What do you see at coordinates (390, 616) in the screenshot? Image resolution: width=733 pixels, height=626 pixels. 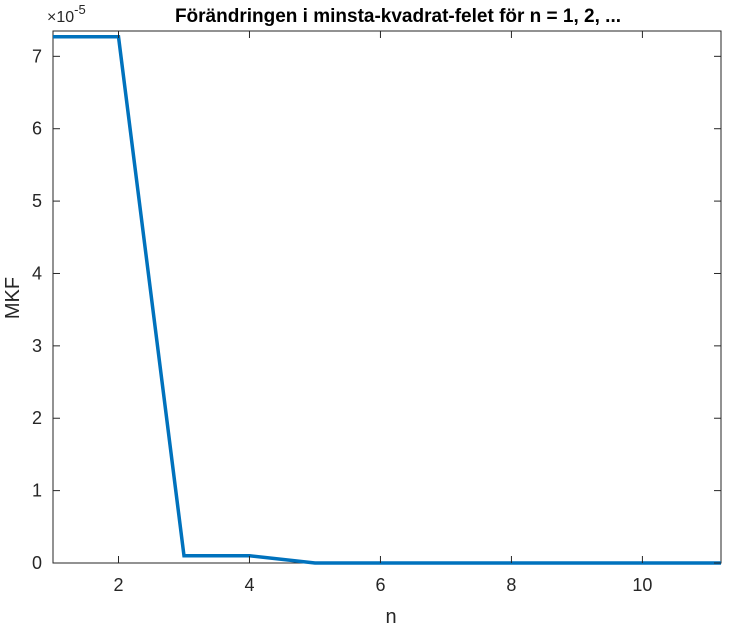 I see `x-axis-label: n` at bounding box center [390, 616].